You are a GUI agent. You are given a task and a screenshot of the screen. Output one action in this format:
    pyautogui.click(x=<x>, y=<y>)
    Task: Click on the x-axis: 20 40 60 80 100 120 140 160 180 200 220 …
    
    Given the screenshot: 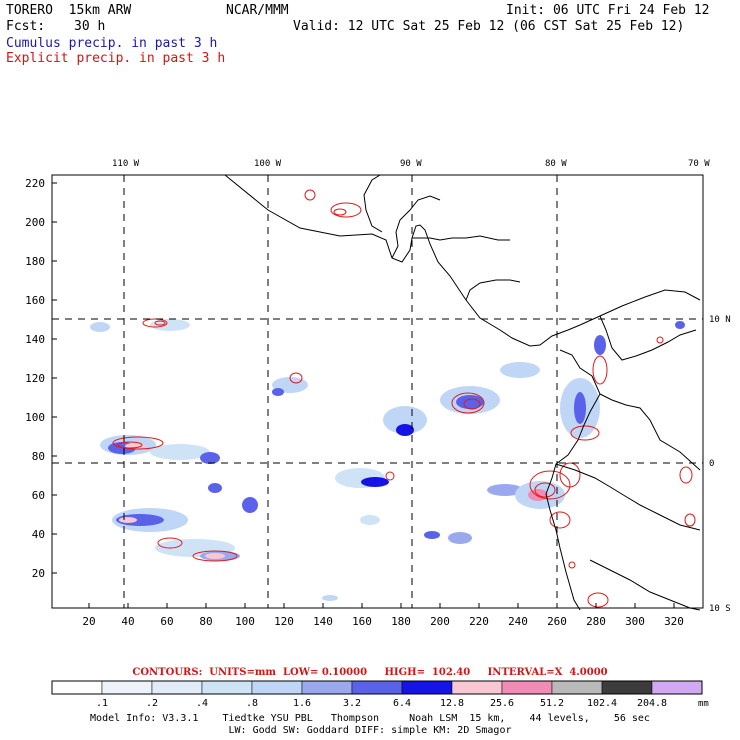 What is the action you would take?
    pyautogui.click(x=383, y=621)
    